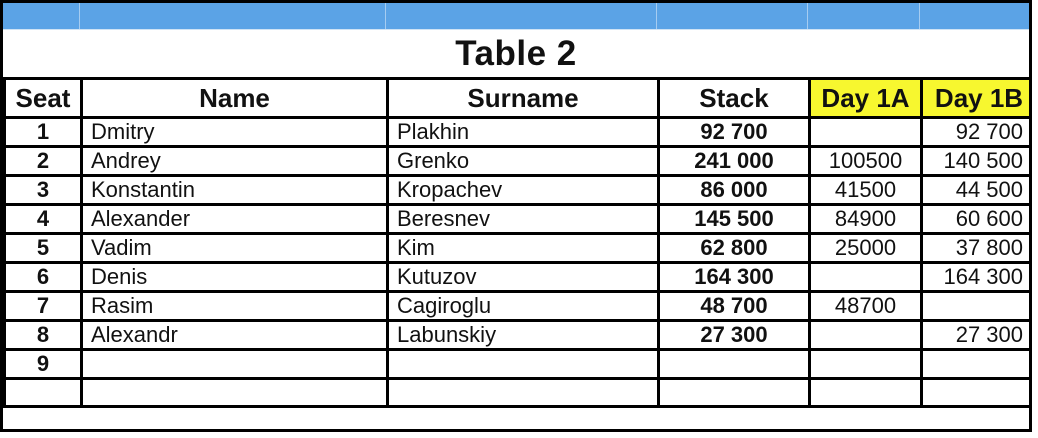 The width and height of the screenshot is (1038, 438). I want to click on cell-day1b: 92 700, so click(974, 132).